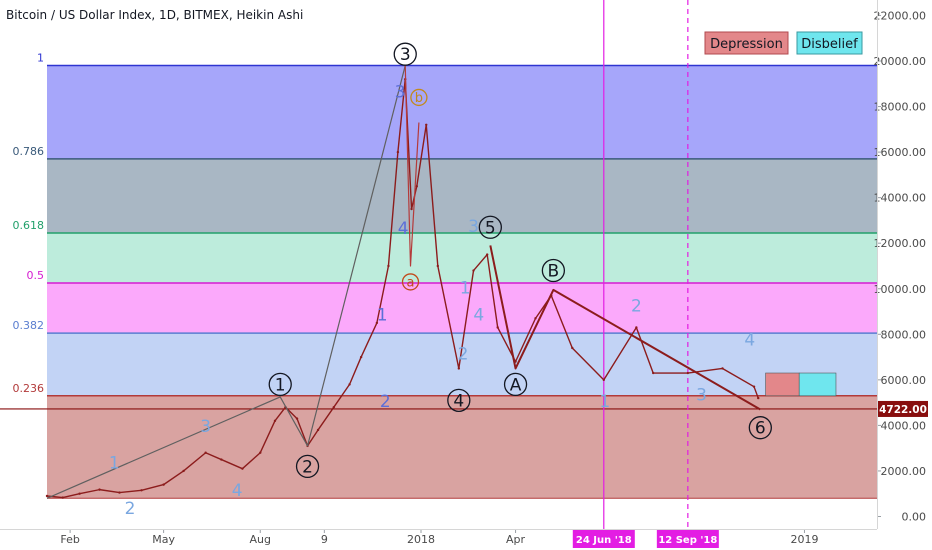  I want to click on y-tick-label: 6000.00, so click(904, 380).